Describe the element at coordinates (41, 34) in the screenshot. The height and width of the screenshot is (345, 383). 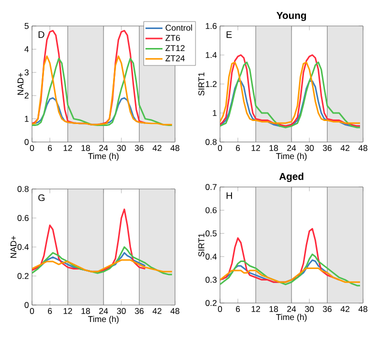
I see `annotation: D` at that location.